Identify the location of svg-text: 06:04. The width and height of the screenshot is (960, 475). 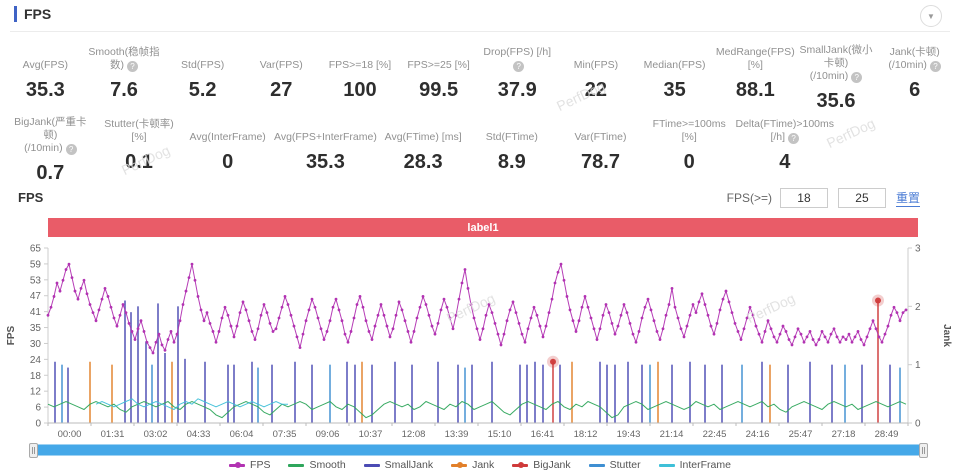
(242, 434).